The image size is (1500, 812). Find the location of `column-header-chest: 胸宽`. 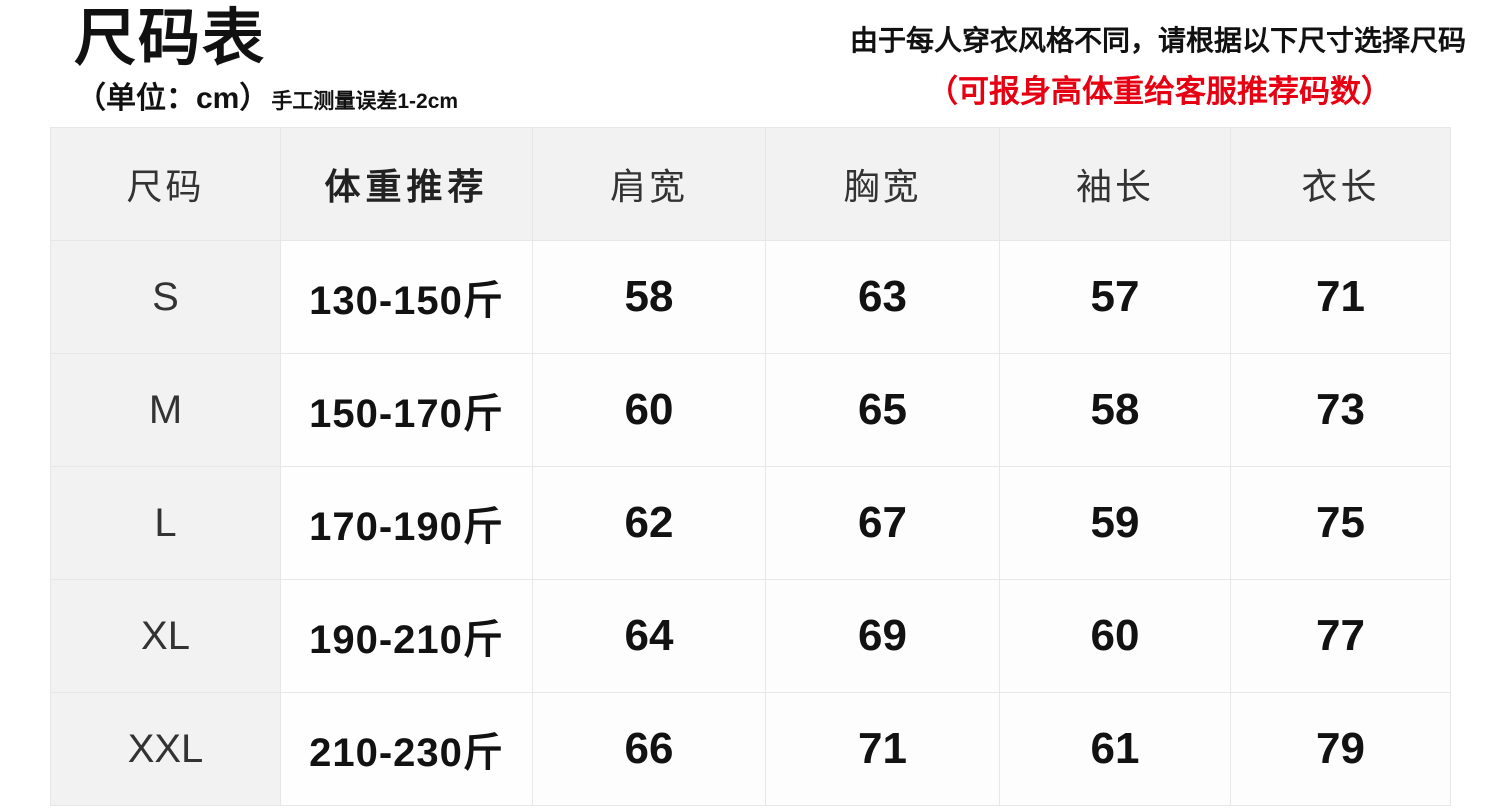

column-header-chest: 胸宽 is located at coordinates (882, 184).